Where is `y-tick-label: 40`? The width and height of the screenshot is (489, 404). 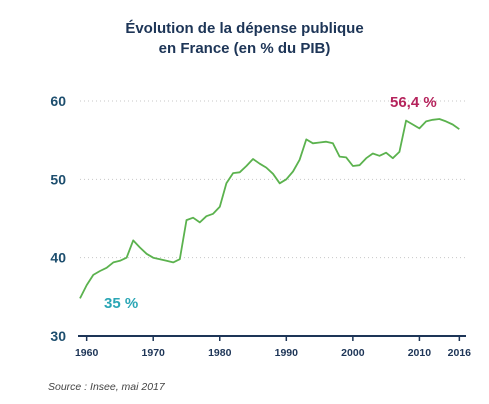 y-tick-label: 40 is located at coordinates (58, 258).